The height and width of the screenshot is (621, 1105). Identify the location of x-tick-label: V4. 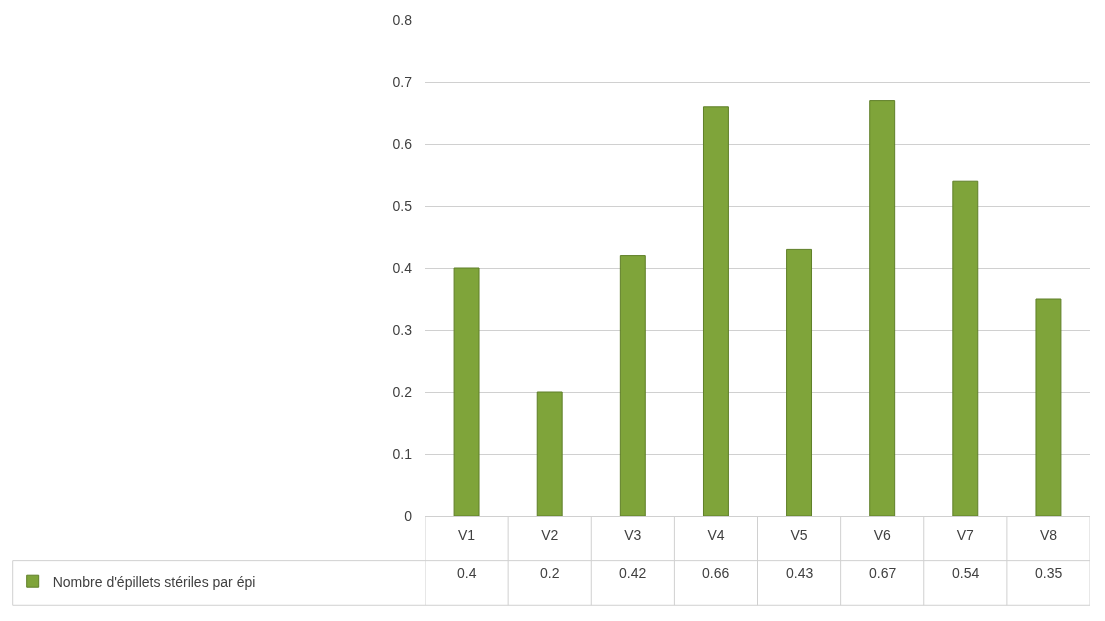
(716, 534).